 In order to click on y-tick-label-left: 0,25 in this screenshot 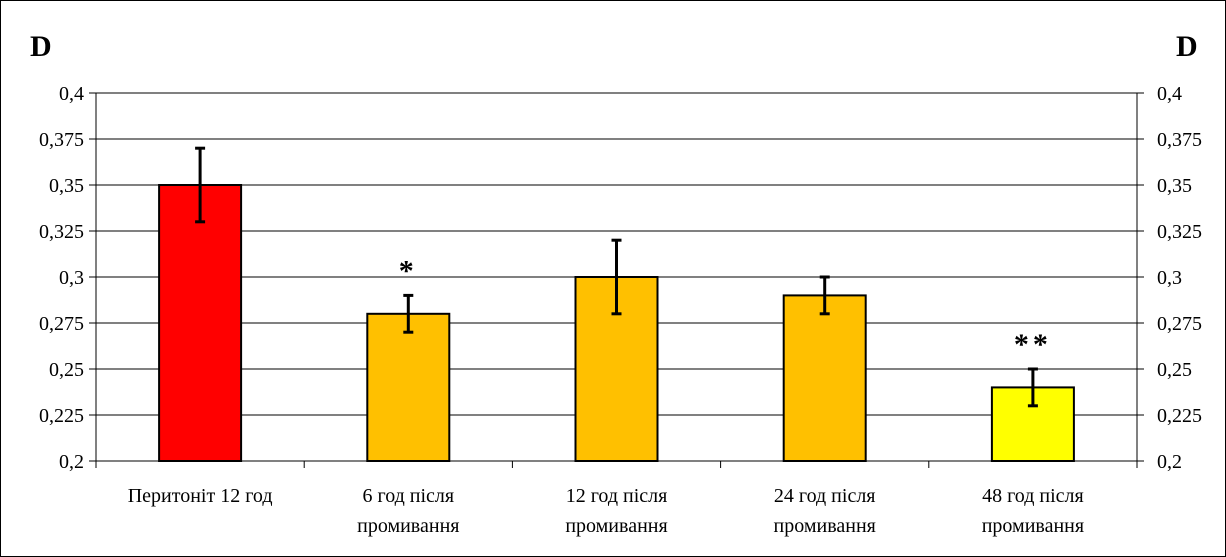, I will do `click(66, 370)`.